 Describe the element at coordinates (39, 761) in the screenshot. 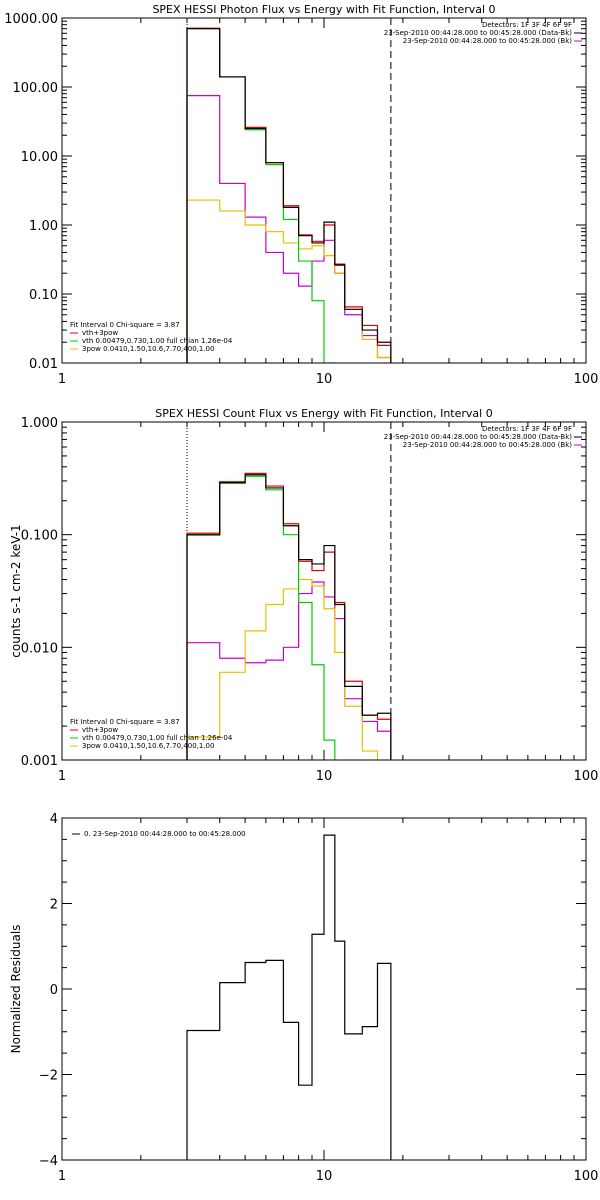

I see `y-tick-label: 0.001` at that location.